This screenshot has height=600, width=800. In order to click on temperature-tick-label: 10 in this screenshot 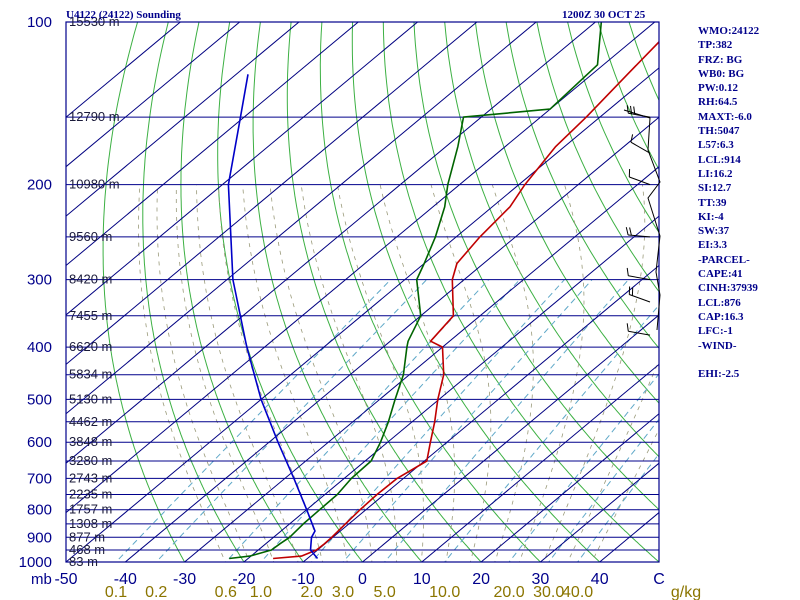, I will do `click(422, 579)`.